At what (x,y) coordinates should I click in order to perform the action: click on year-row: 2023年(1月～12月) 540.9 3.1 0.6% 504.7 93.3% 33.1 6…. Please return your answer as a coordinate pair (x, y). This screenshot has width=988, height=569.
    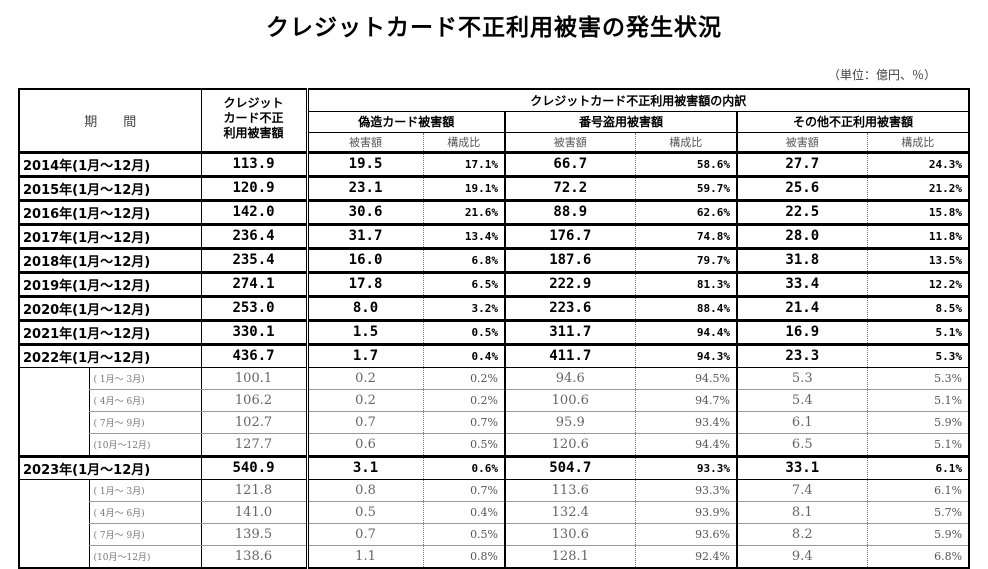
    Looking at the image, I should click on (494, 467).